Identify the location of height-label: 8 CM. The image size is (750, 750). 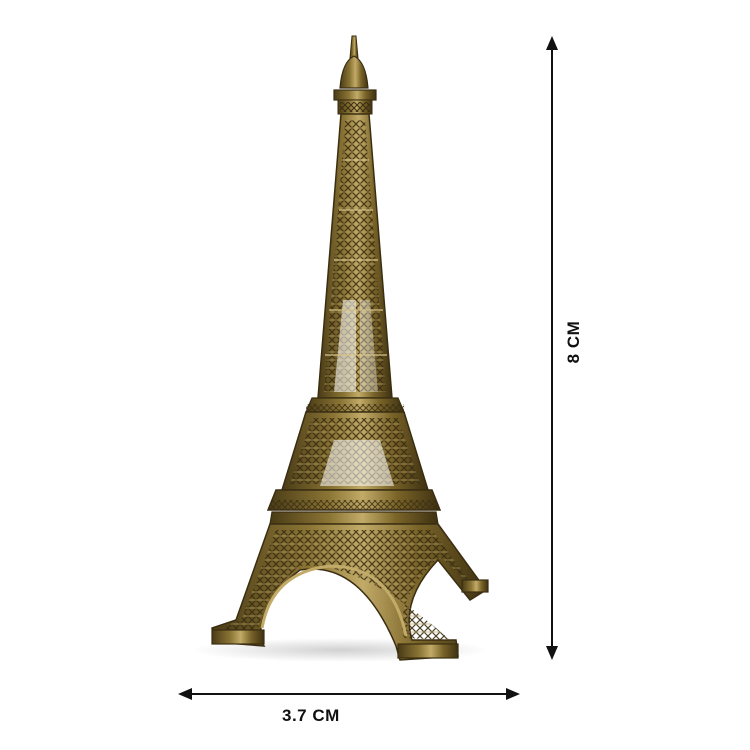
(573, 342).